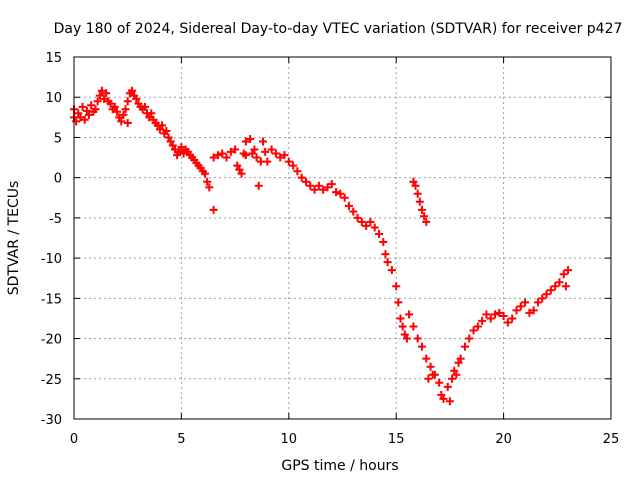 This screenshot has height=480, width=640. What do you see at coordinates (51, 380) in the screenshot?
I see `y-tick-label: -25` at bounding box center [51, 380].